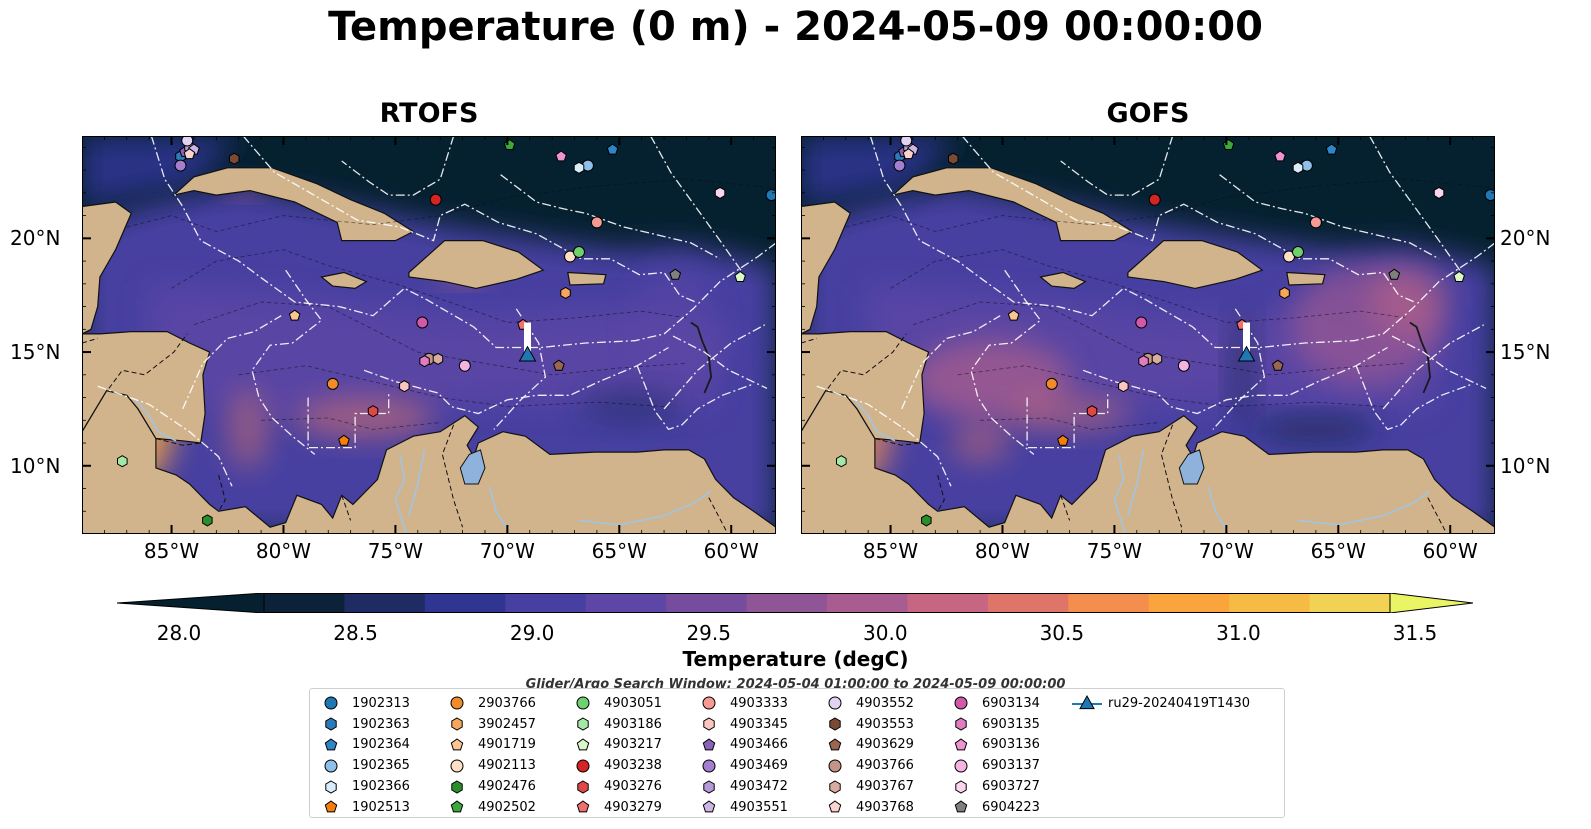  Describe the element at coordinates (881, 807) in the screenshot. I see `legend-item-4903768: 4903768` at that location.